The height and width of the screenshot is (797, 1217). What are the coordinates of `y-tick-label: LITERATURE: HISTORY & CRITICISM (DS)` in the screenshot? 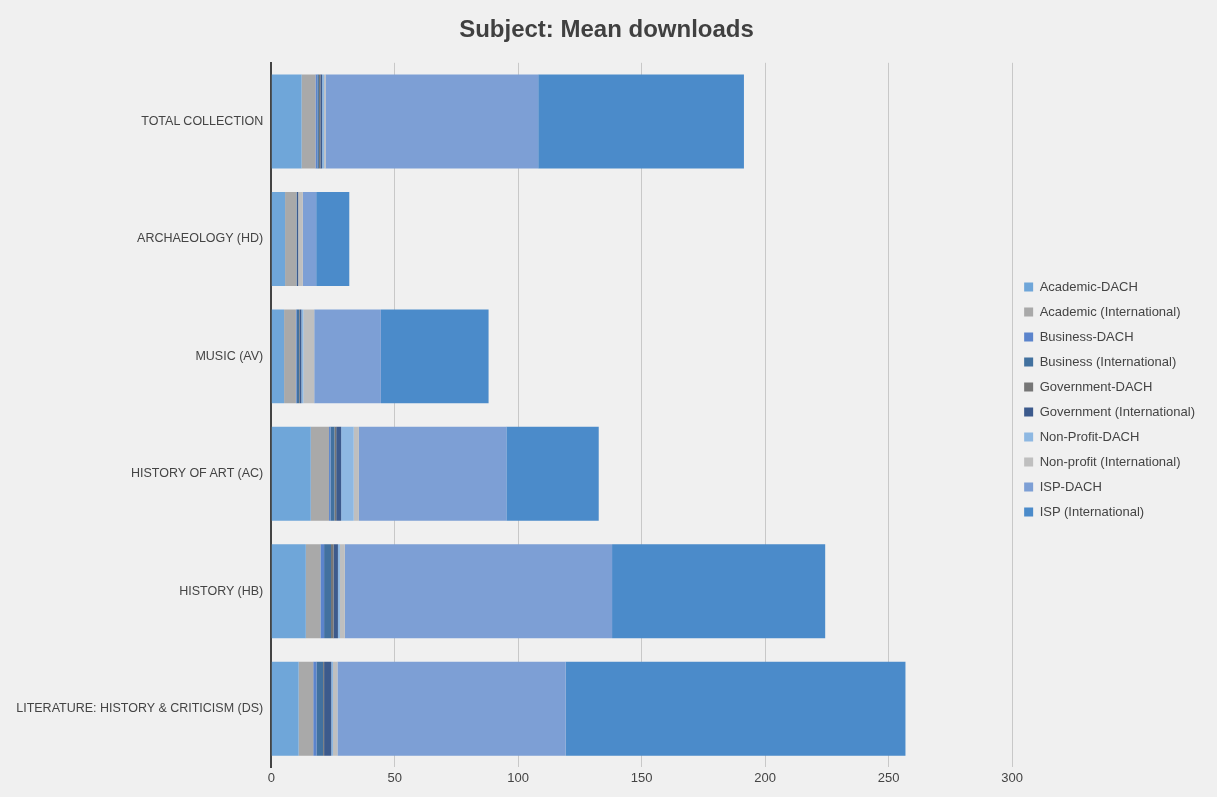 It's located at (140, 708).